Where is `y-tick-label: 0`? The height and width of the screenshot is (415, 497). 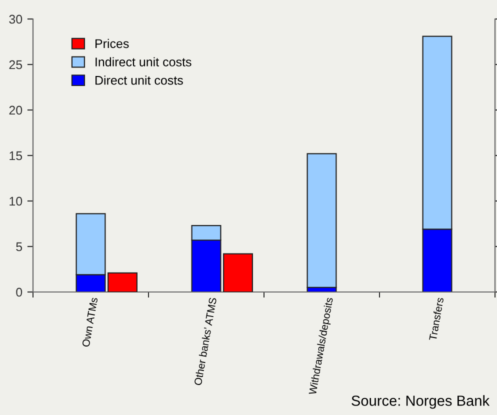
y-tick-label: 0 is located at coordinates (19, 292).